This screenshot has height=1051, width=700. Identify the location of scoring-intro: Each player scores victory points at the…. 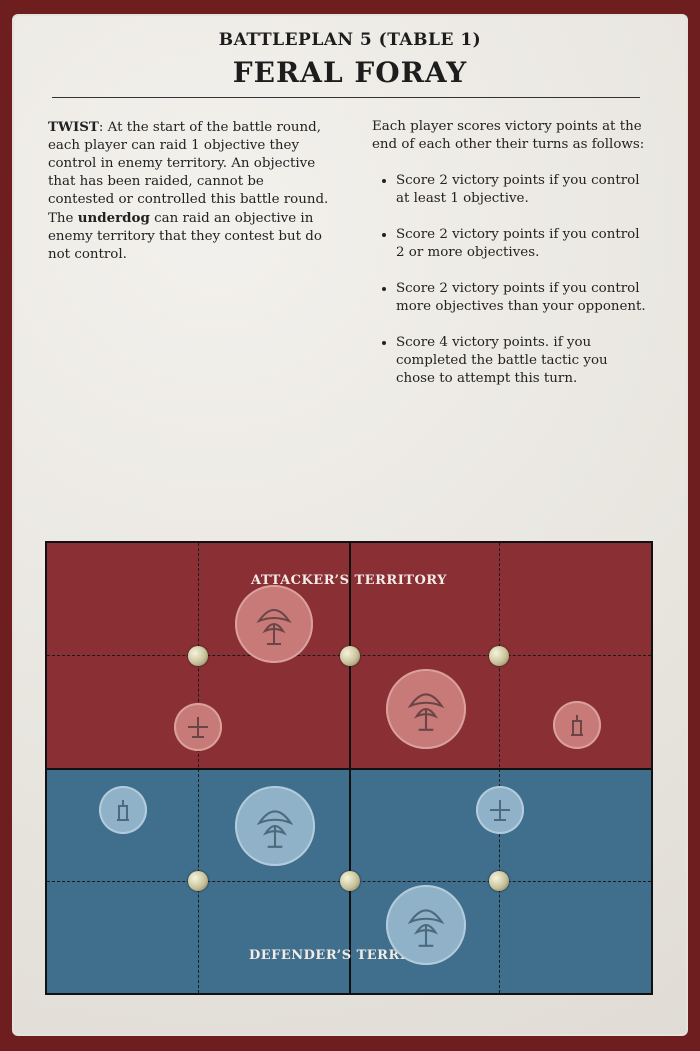
(508, 135).